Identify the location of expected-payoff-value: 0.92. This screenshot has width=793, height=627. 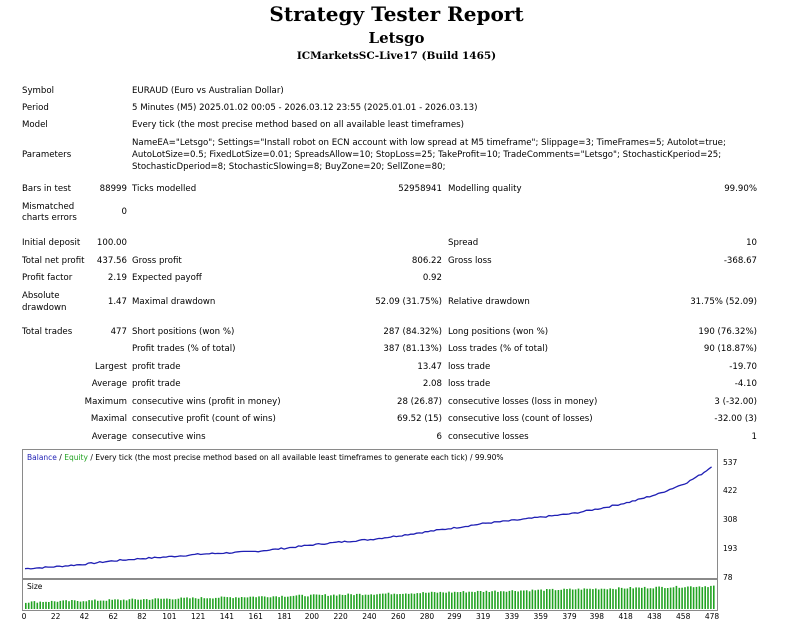
(432, 278).